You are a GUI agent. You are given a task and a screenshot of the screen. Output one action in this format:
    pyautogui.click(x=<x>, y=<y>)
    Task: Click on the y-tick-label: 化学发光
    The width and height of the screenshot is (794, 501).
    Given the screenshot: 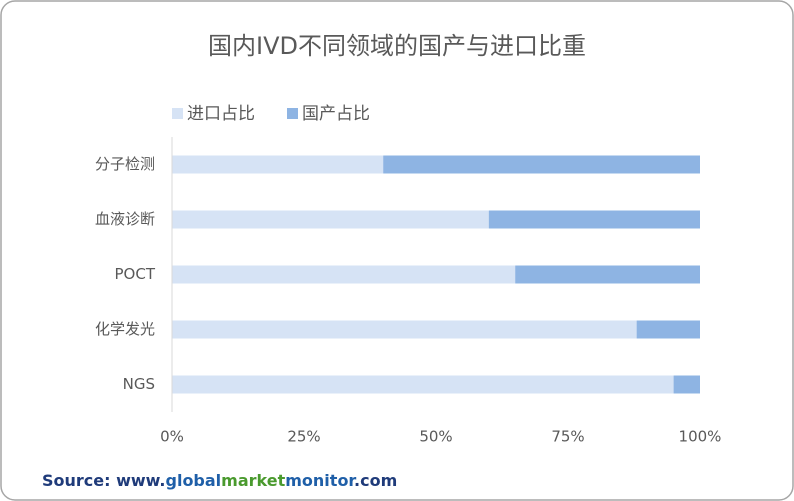 What is the action you would take?
    pyautogui.click(x=125, y=329)
    